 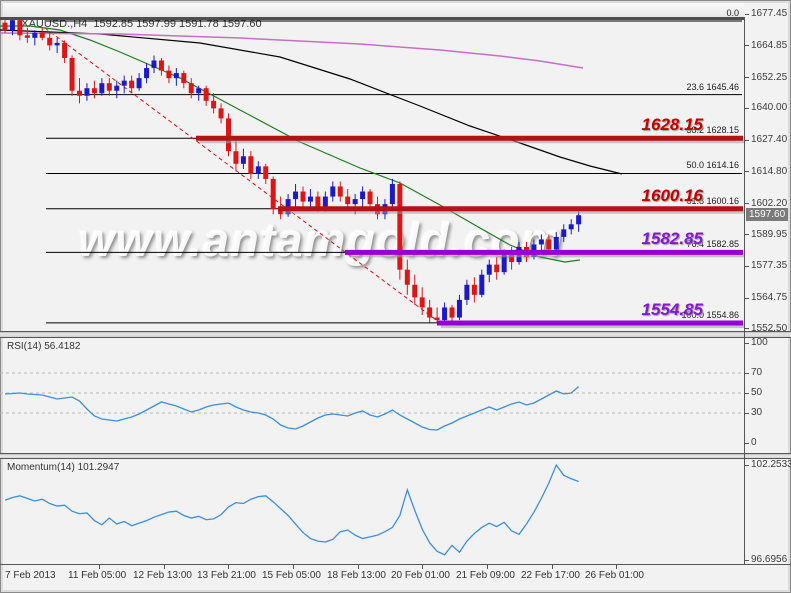 I want to click on sr-price-label: 1554.85, so click(x=672, y=309).